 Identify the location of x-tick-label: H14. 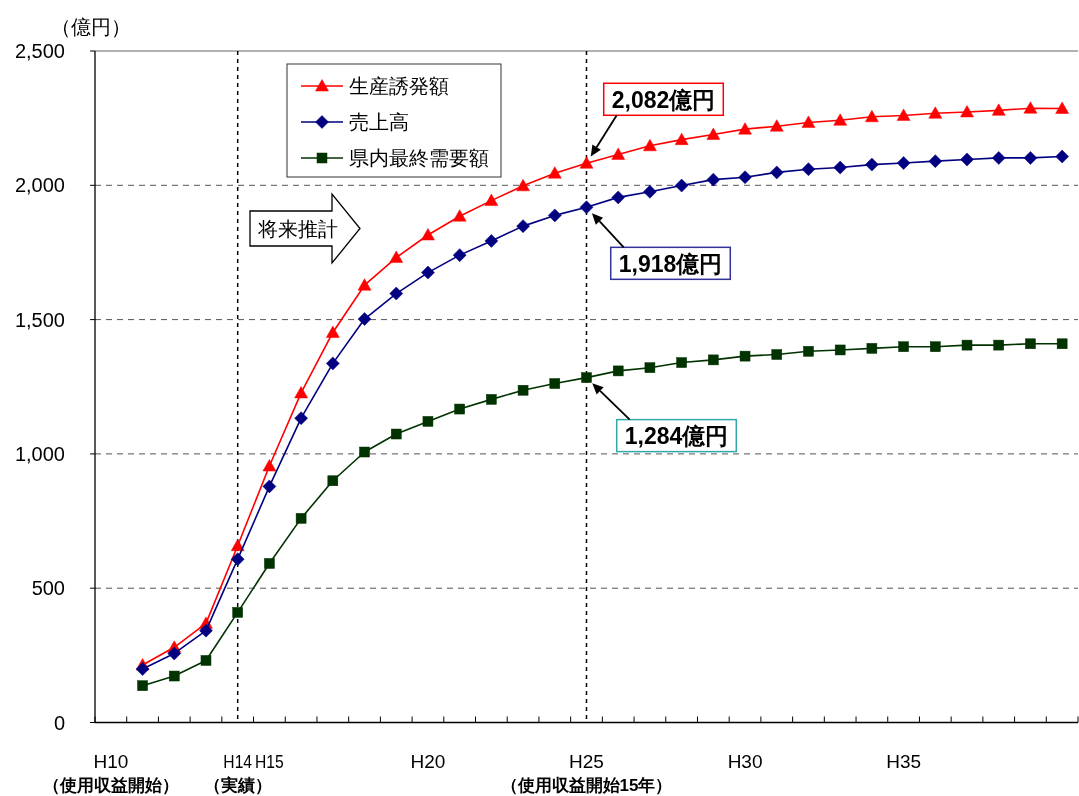
(238, 761).